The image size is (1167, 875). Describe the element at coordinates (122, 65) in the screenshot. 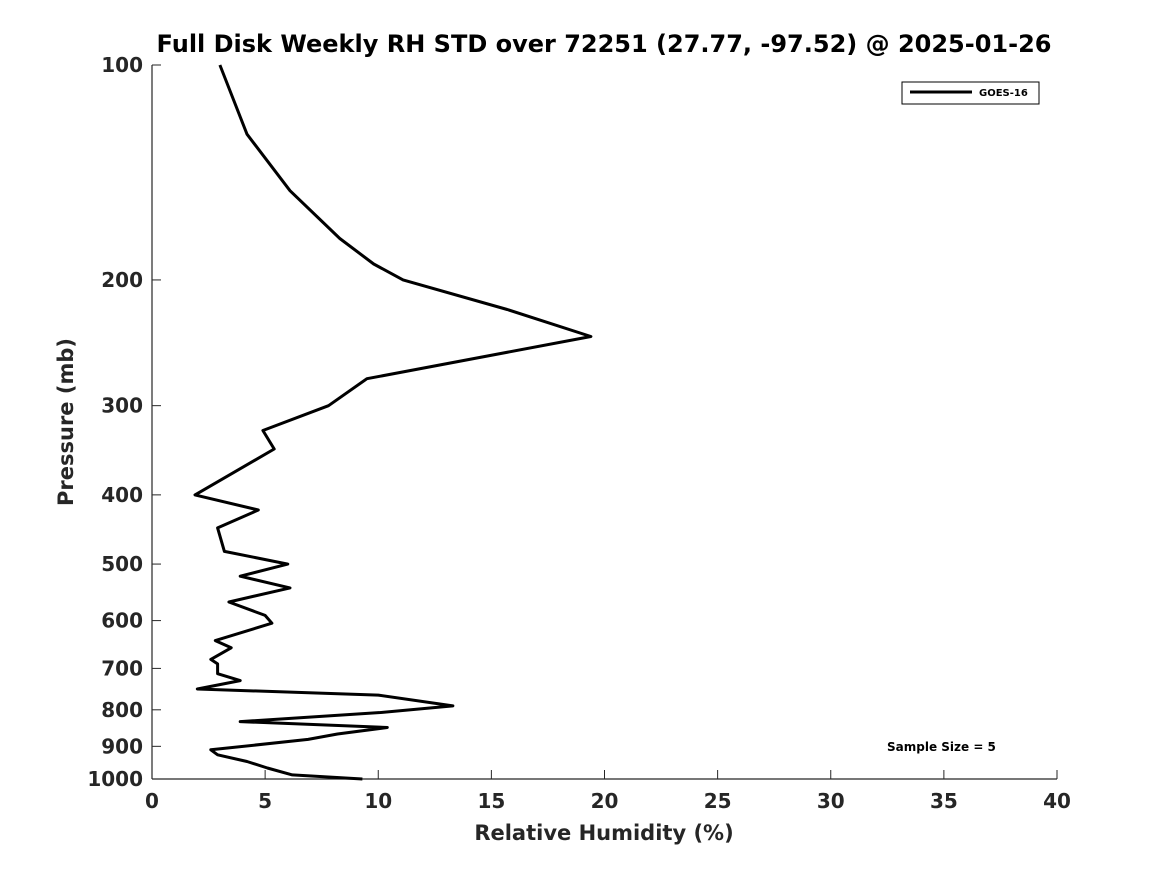

I see `y-tick-label: 100` at that location.